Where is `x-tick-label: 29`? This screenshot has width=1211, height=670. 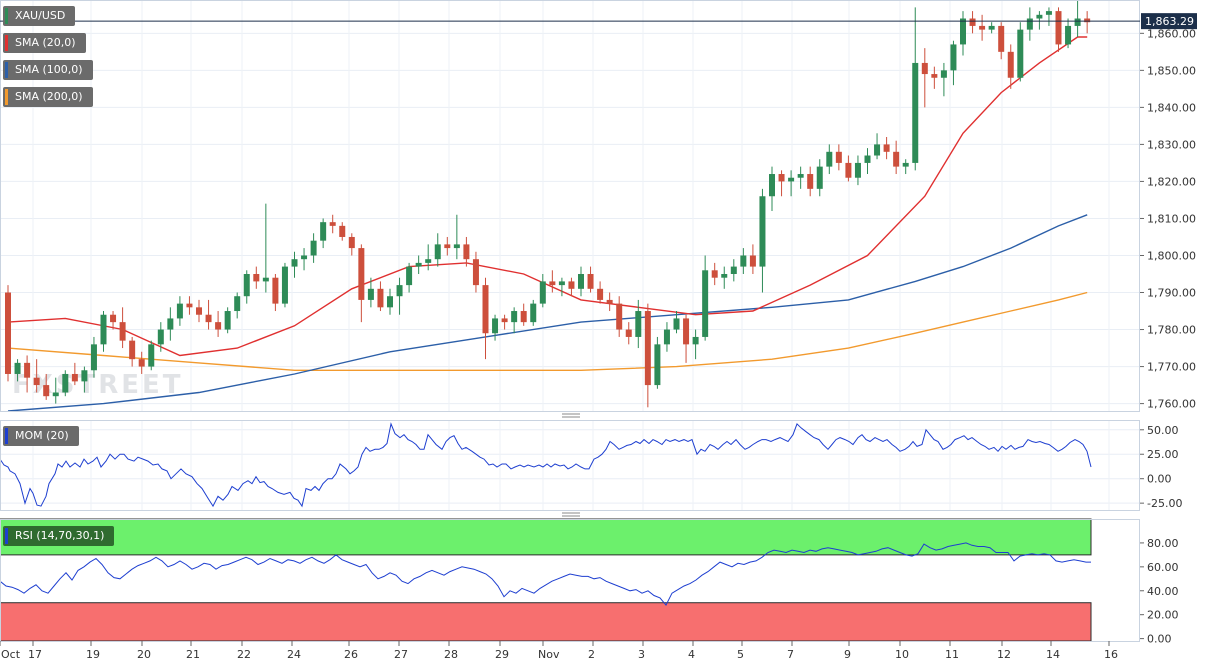
x-tick-label: 29 is located at coordinates (502, 654).